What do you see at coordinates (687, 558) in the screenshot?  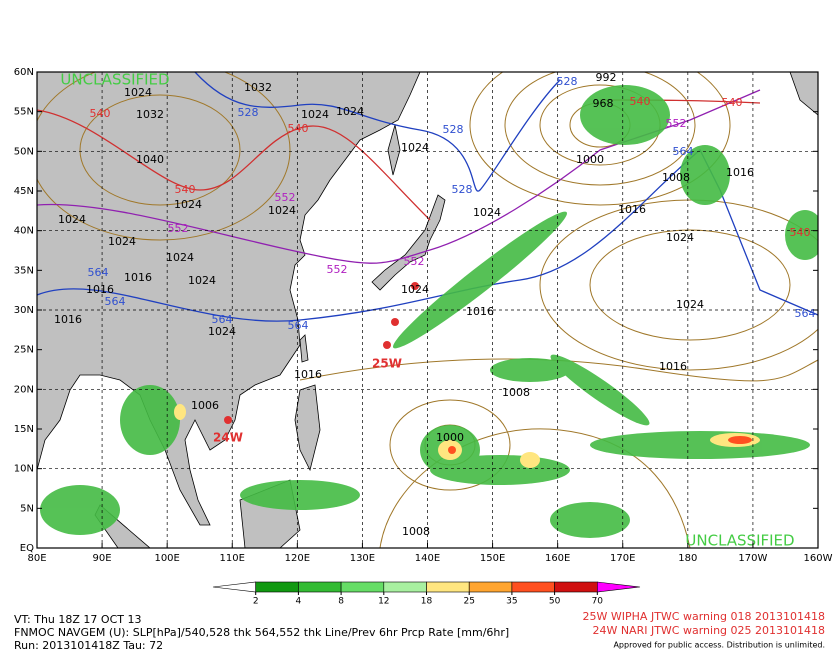 I see `lon-label: 180` at bounding box center [687, 558].